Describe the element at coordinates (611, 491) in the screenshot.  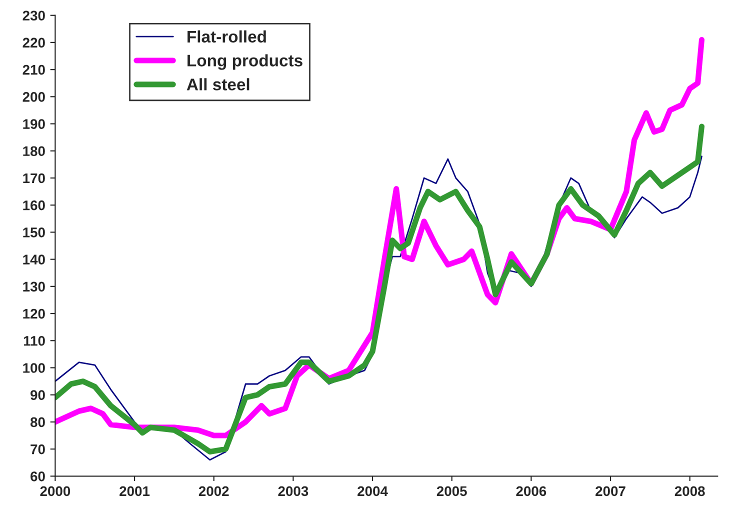
I see `x-tick-label: 2007` at that location.